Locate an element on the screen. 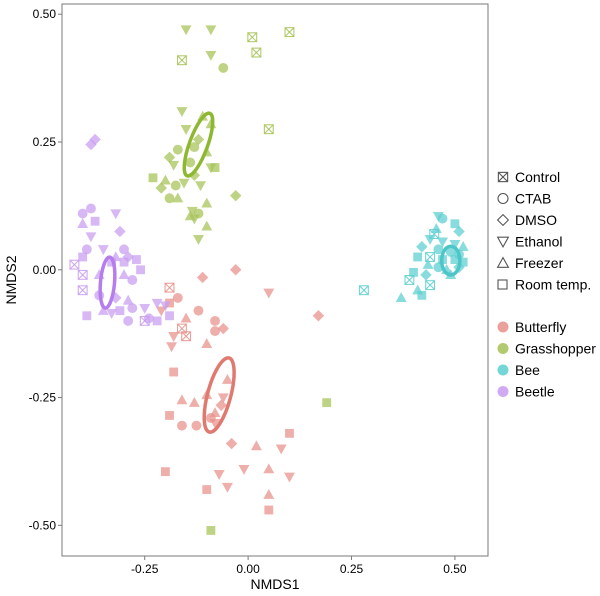 This screenshot has width=600, height=596. x-tick-label: -0.25 is located at coordinates (145, 569).